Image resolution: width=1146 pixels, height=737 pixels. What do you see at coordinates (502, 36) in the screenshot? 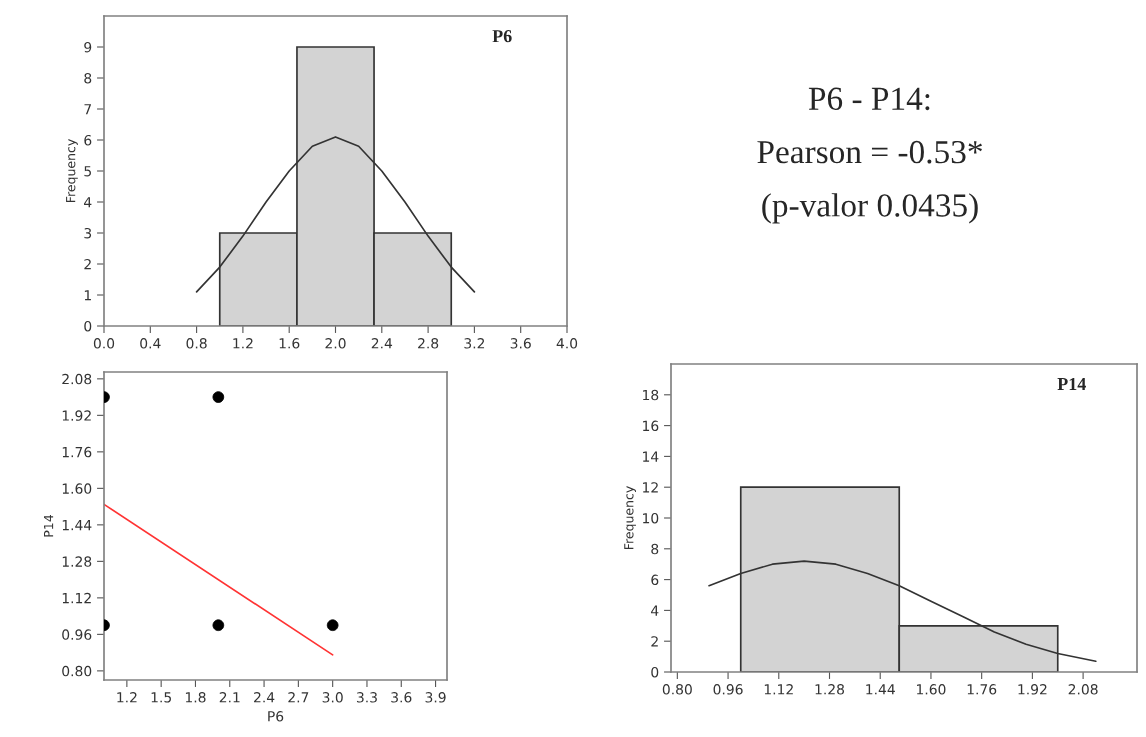
I see `text: P6` at bounding box center [502, 36].